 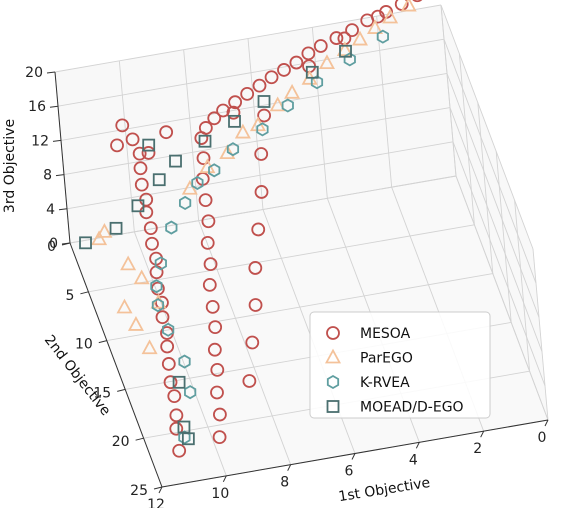 I want to click on z-tick-label: 12, so click(x=40, y=141).